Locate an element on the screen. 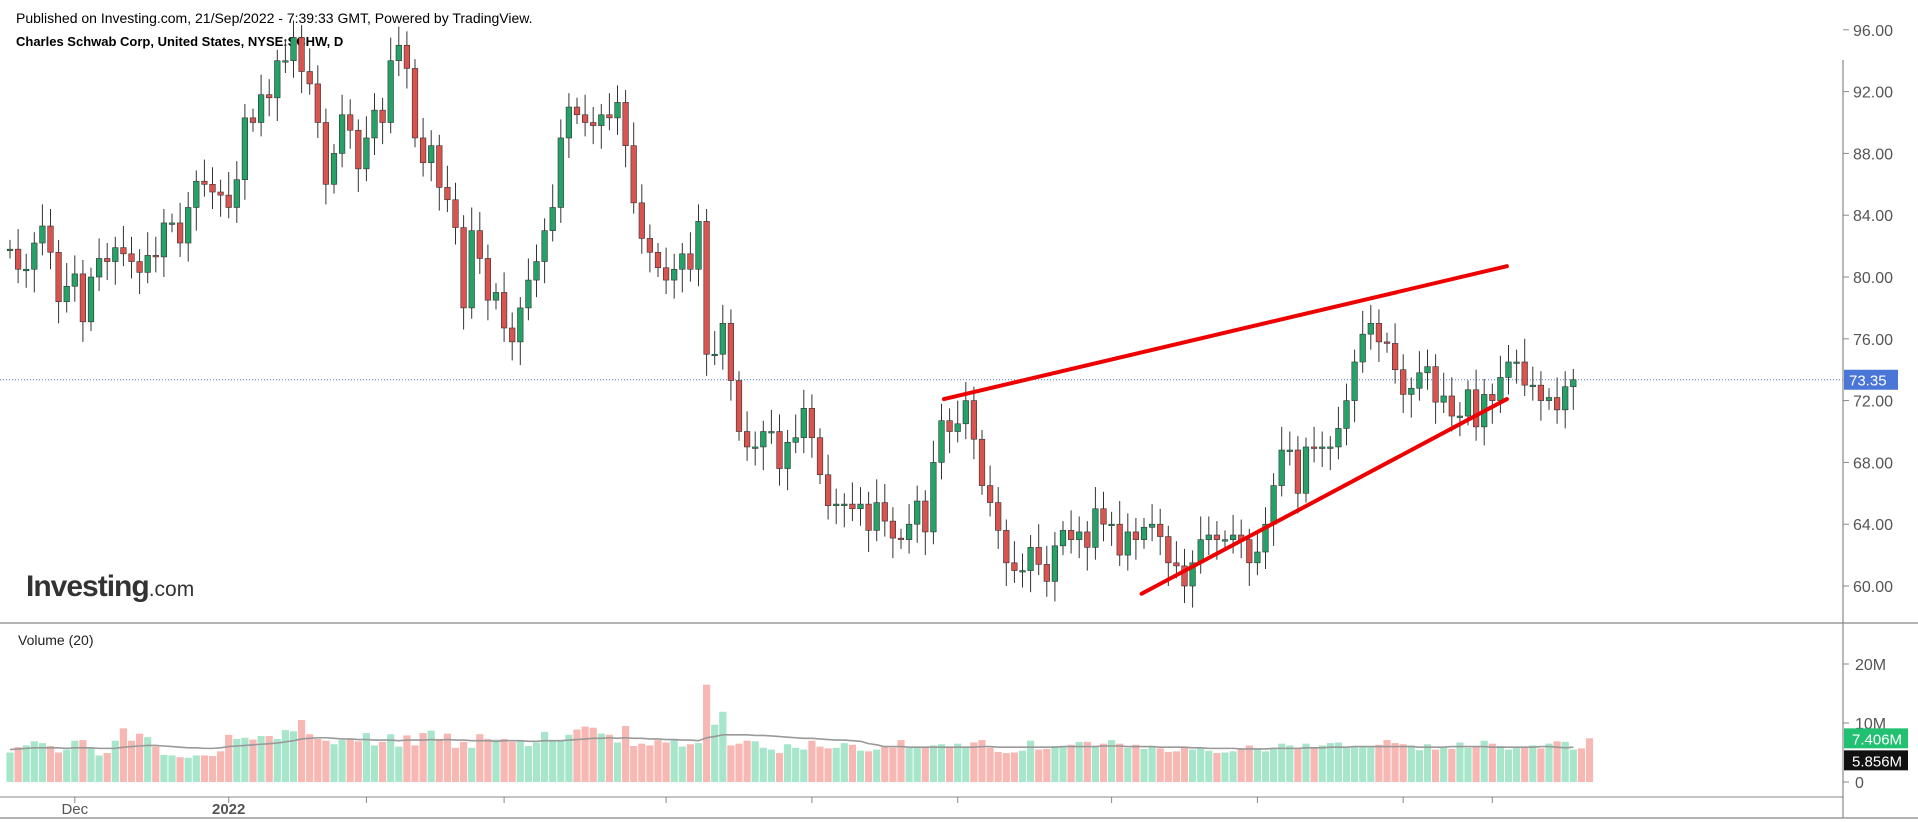 Image resolution: width=1918 pixels, height=822 pixels. investing-logo: Investing.com is located at coordinates (110, 587).